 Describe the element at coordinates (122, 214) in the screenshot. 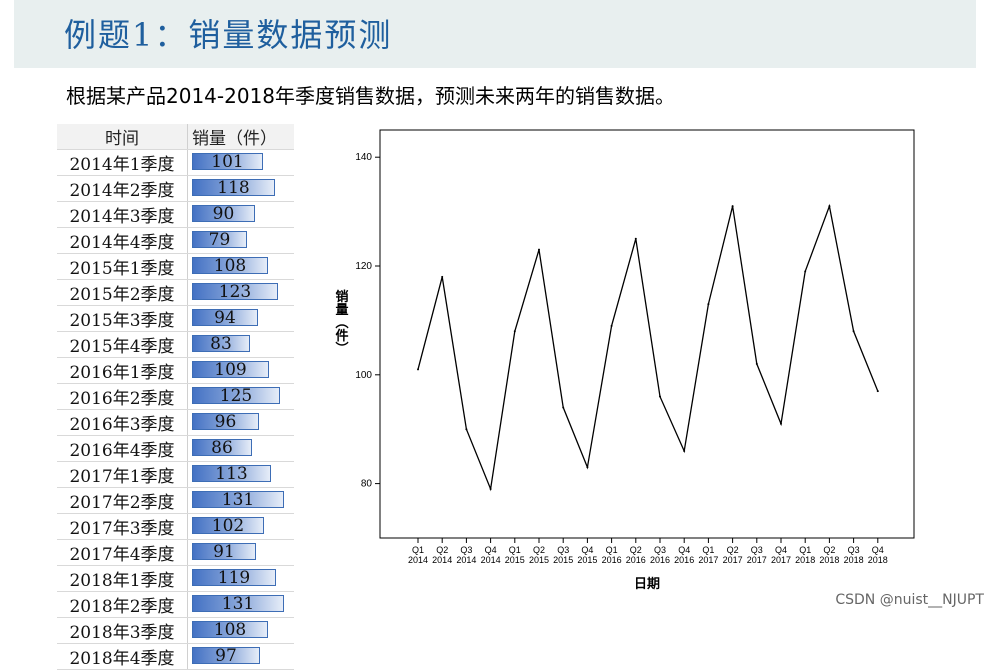

I see `period-cell: 2014年3季度` at that location.